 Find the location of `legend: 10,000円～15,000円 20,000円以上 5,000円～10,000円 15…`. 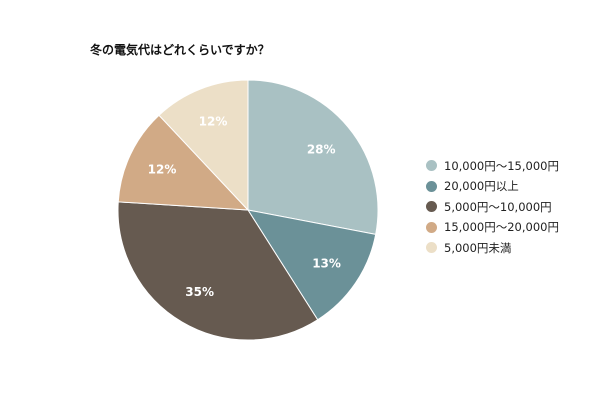

legend: 10,000円～15,000円 20,000円以上 5,000円～10,000円 15… is located at coordinates (492, 209).